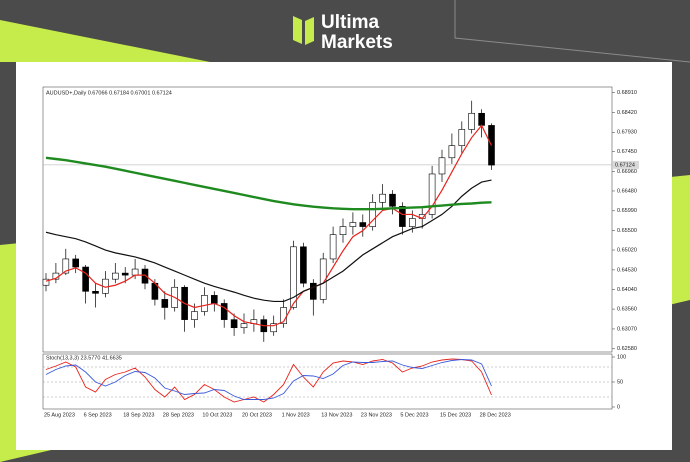  Describe the element at coordinates (572, 31) in the screenshot. I see `decor-line` at that location.